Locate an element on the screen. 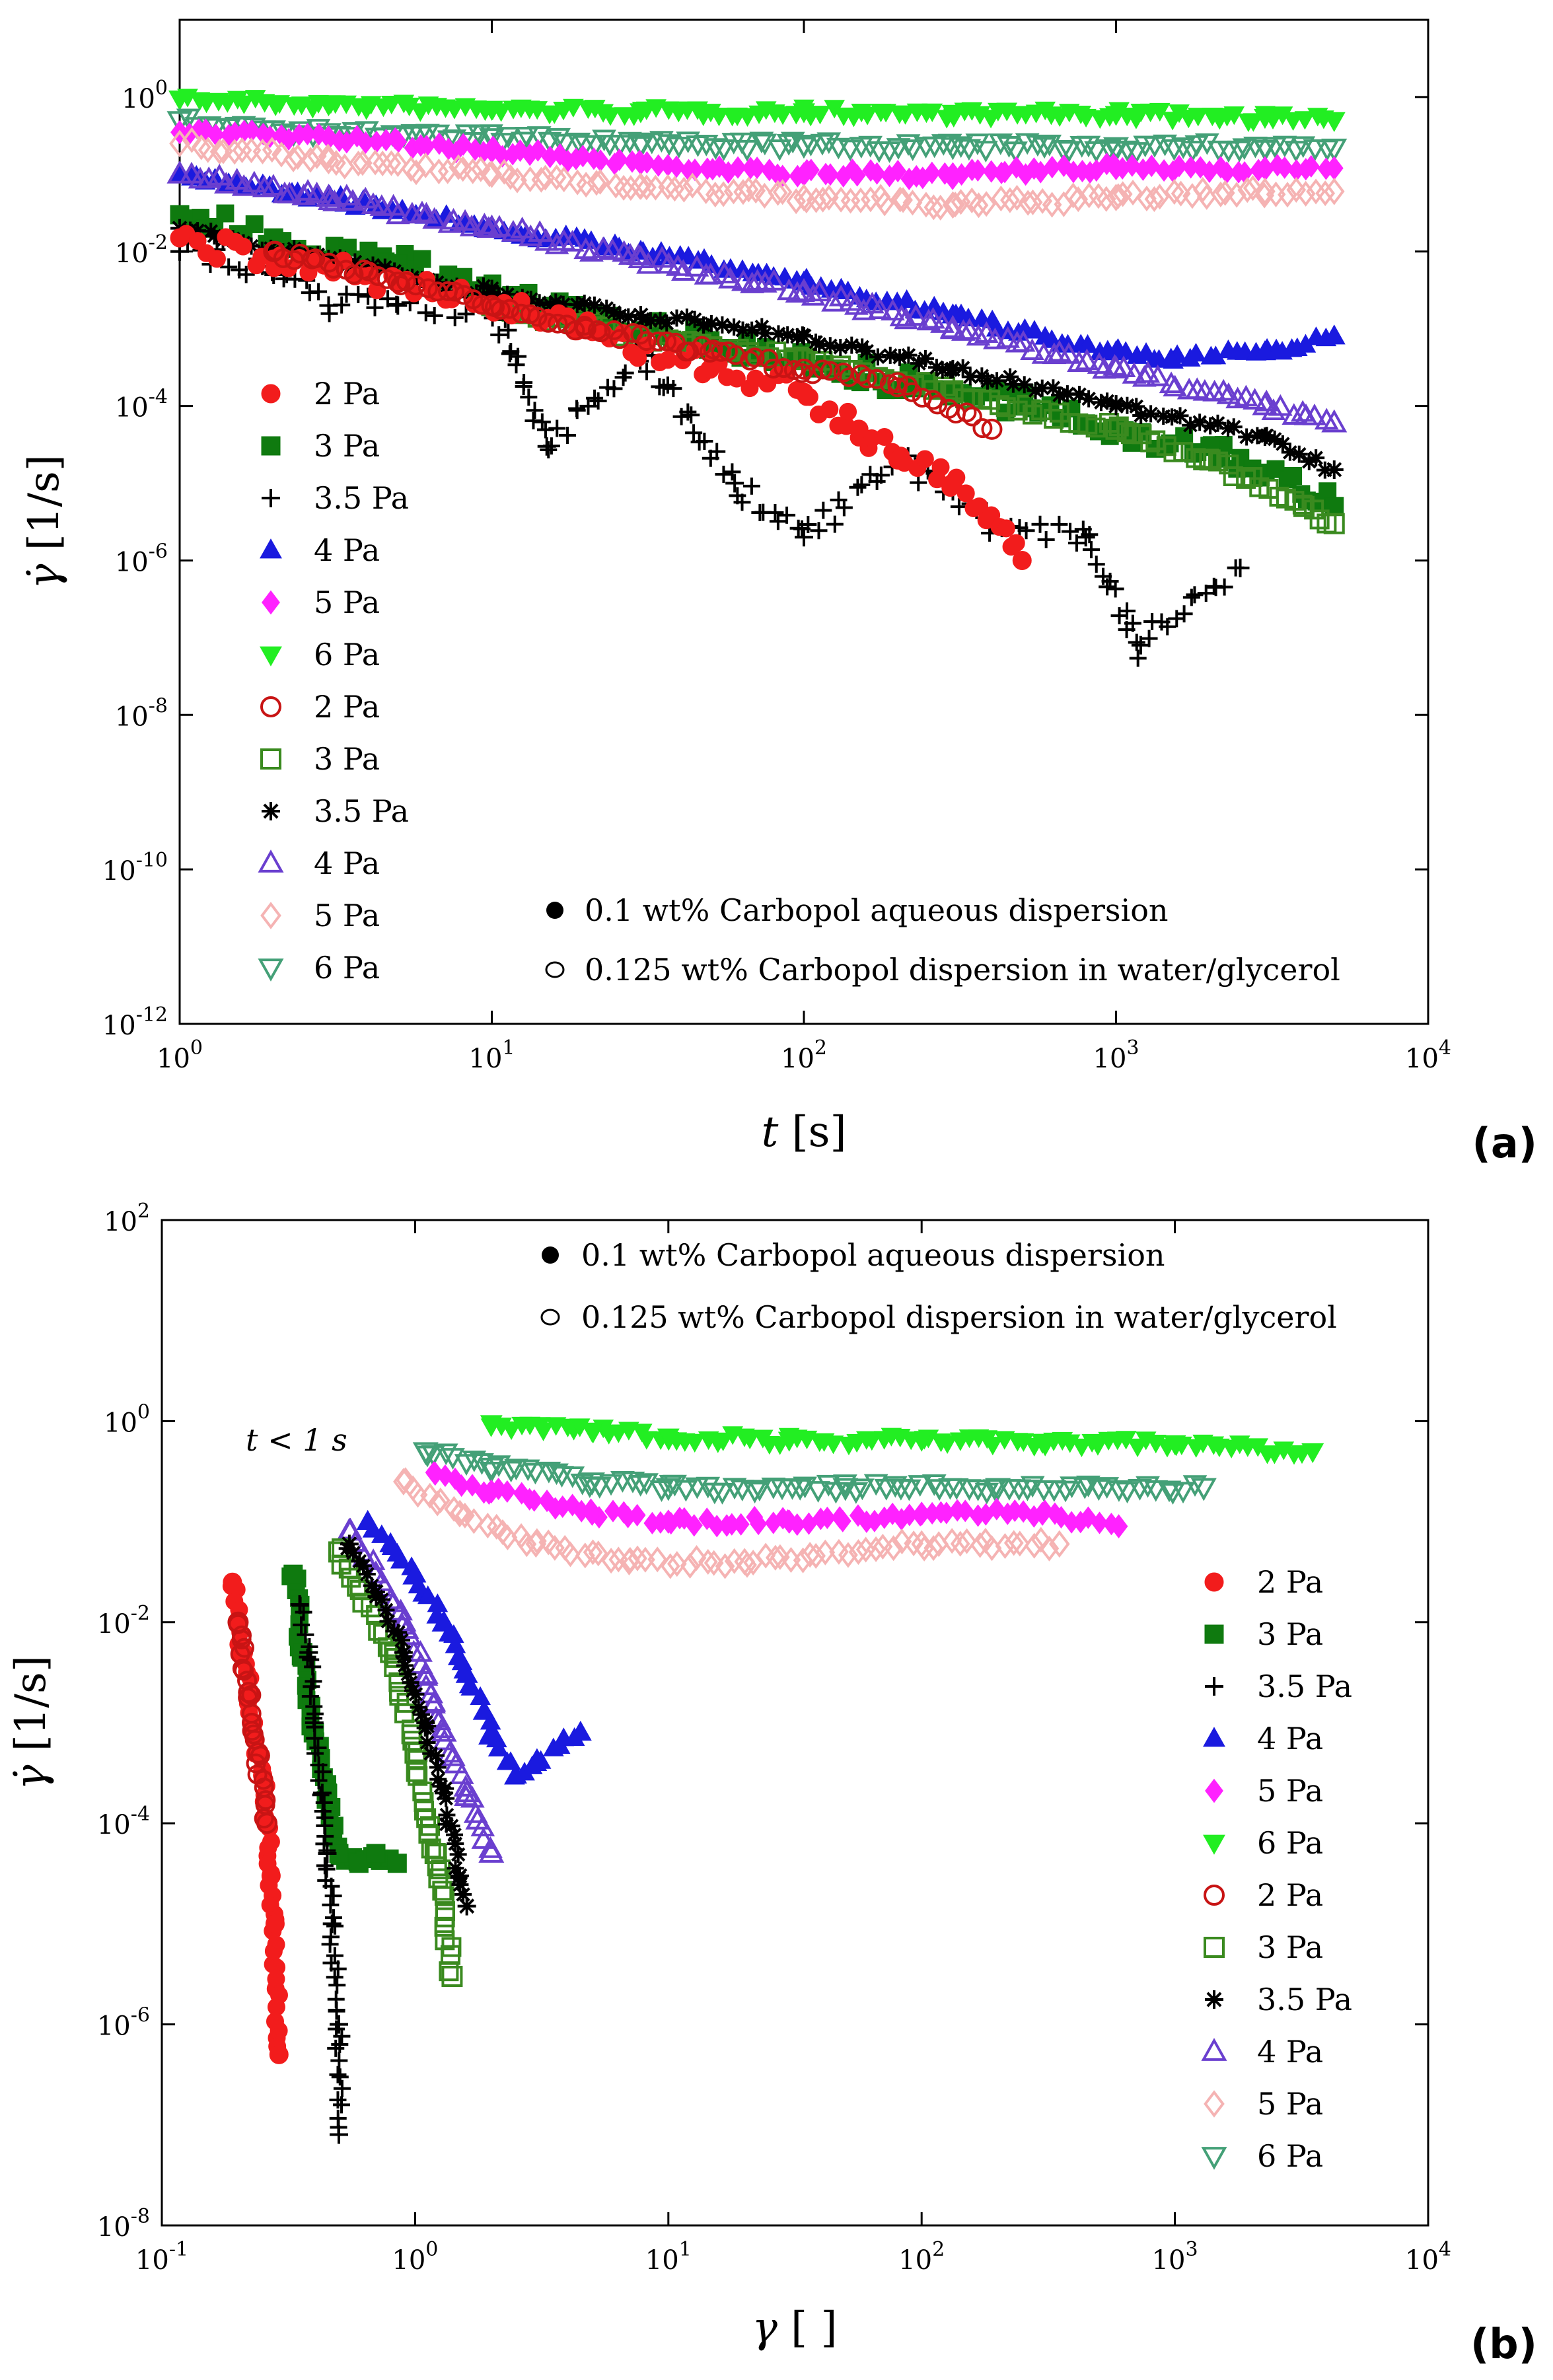 This screenshot has width=1553, height=2380. filled-circle-icon is located at coordinates (554, 910).